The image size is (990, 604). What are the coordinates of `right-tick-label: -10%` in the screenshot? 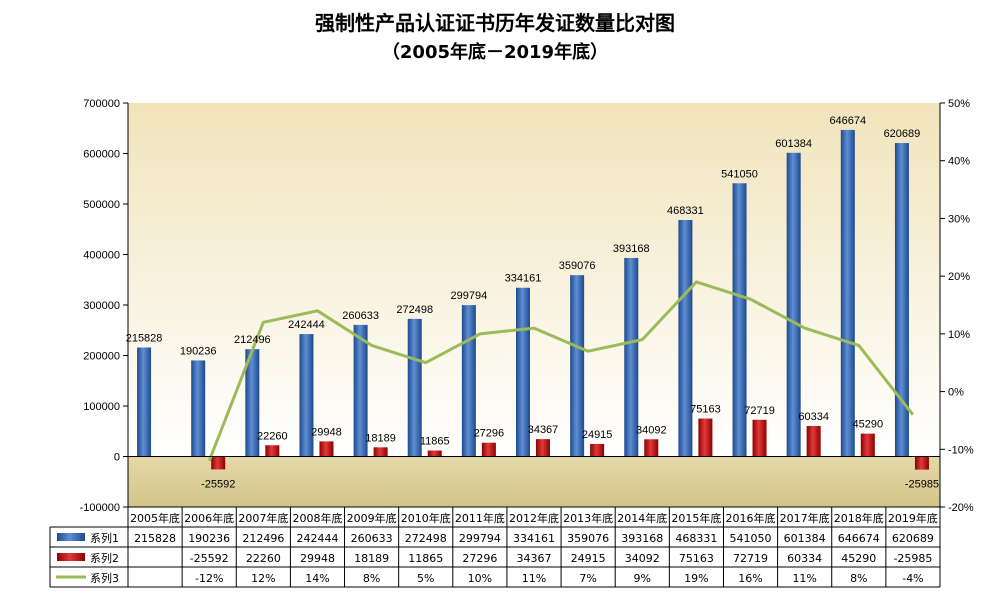 It's located at (961, 450).